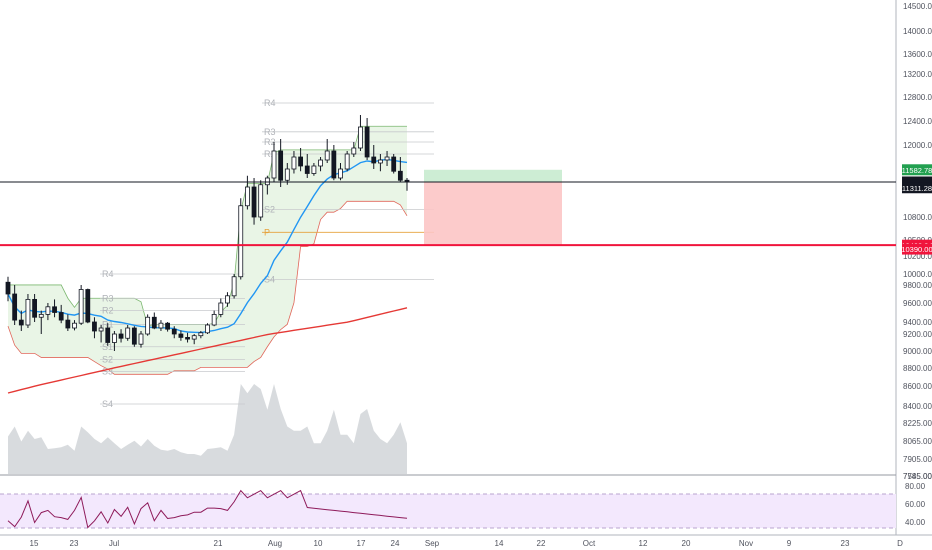 The width and height of the screenshot is (932, 550). I want to click on time-tick-label: Oct, so click(589, 543).